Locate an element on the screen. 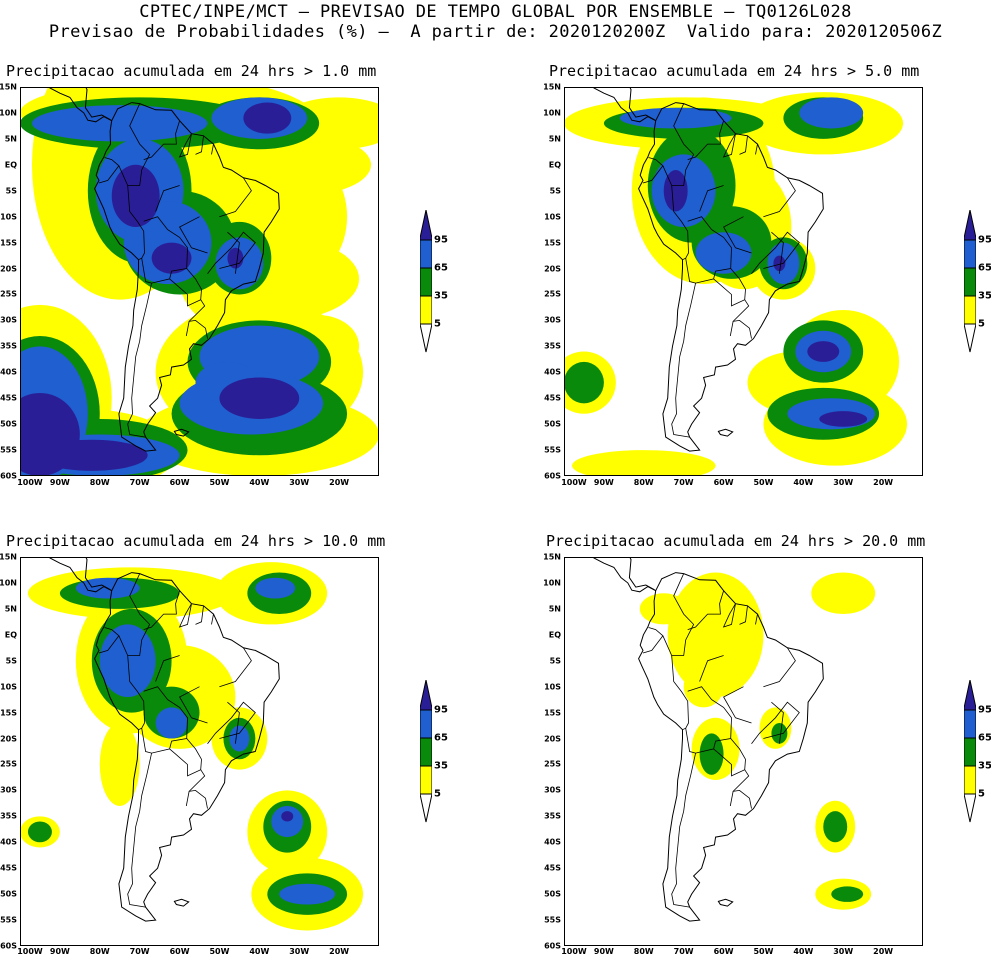 The image size is (991, 957). map-frame is located at coordinates (743, 281).